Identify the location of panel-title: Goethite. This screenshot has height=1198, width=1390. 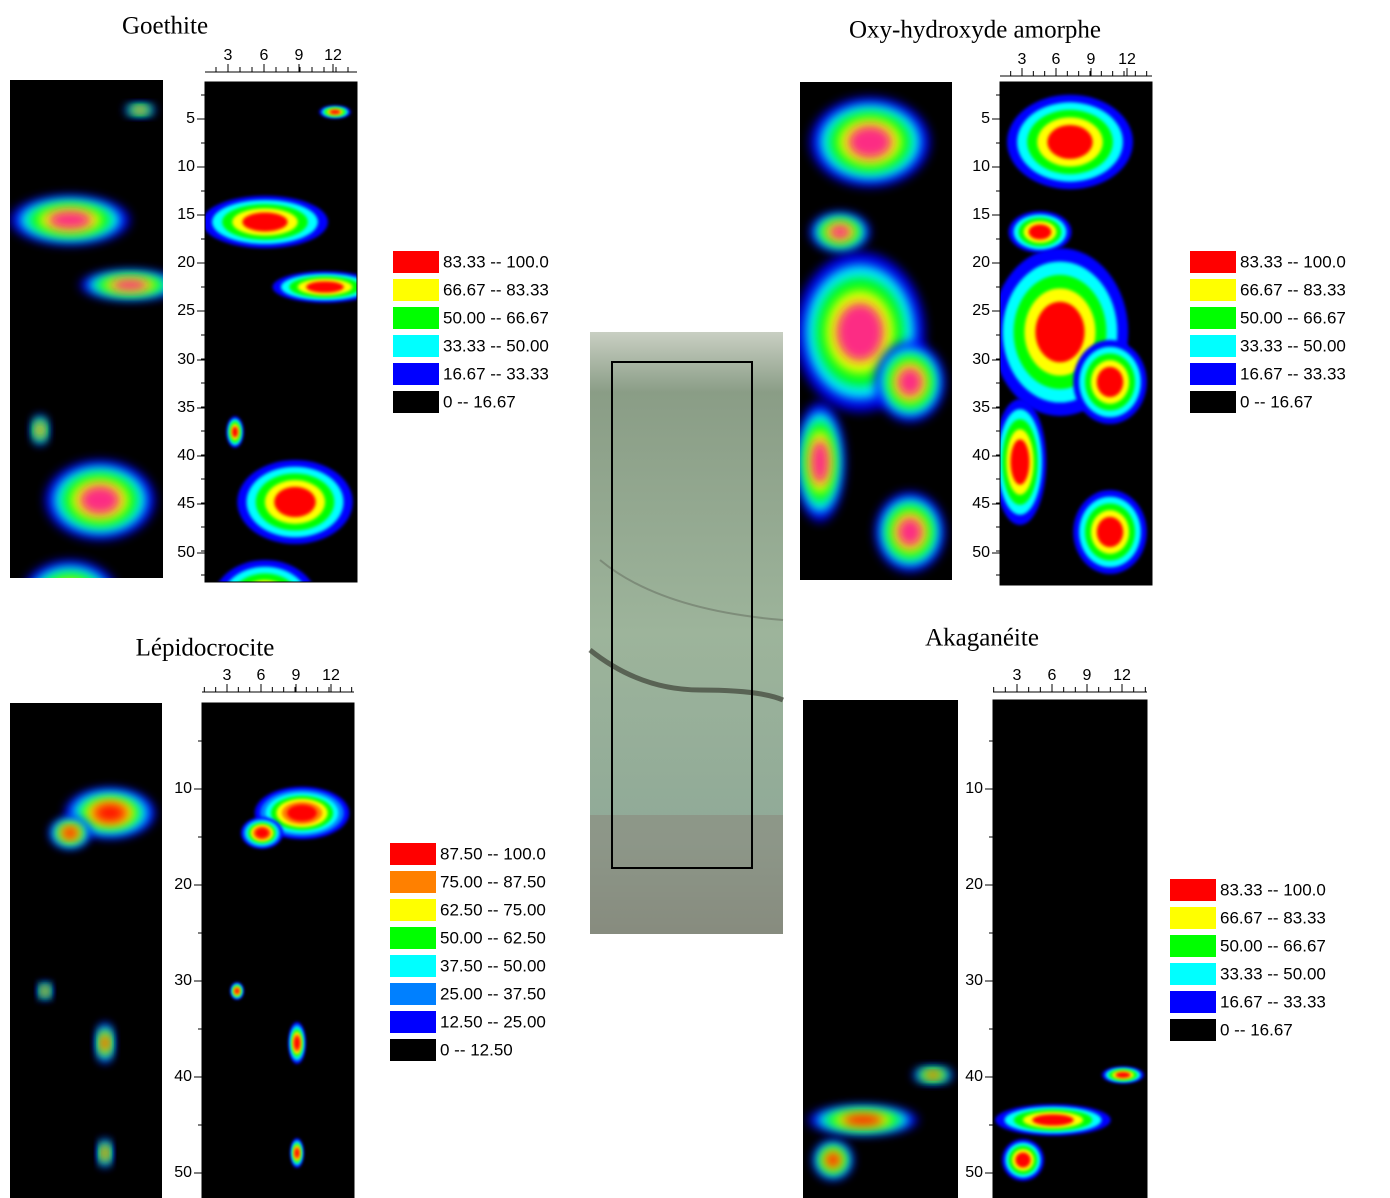
(165, 26).